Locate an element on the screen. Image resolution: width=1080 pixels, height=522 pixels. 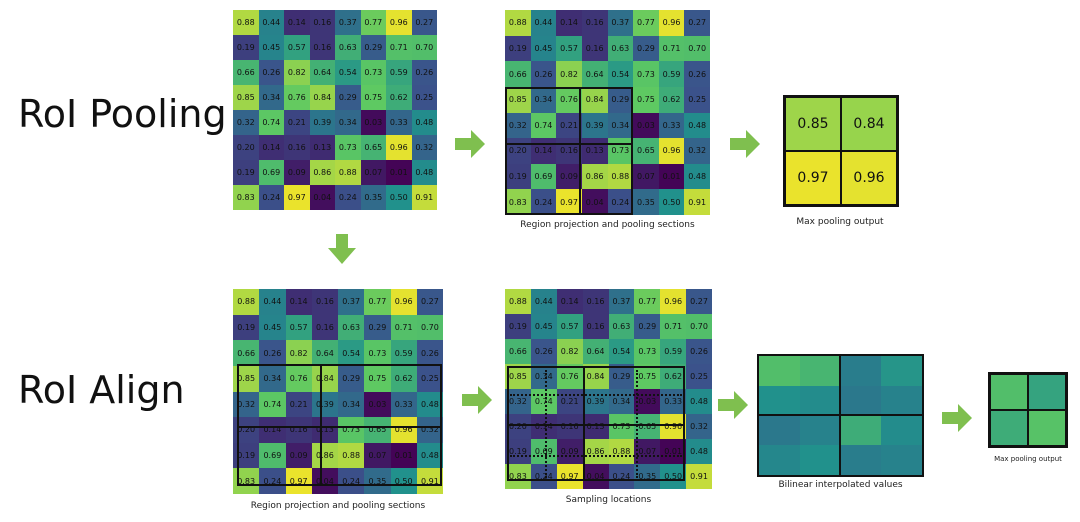
max-pool-output-top: 0.85 0.84 0.97 0.96 is located at coordinates (841, 151).